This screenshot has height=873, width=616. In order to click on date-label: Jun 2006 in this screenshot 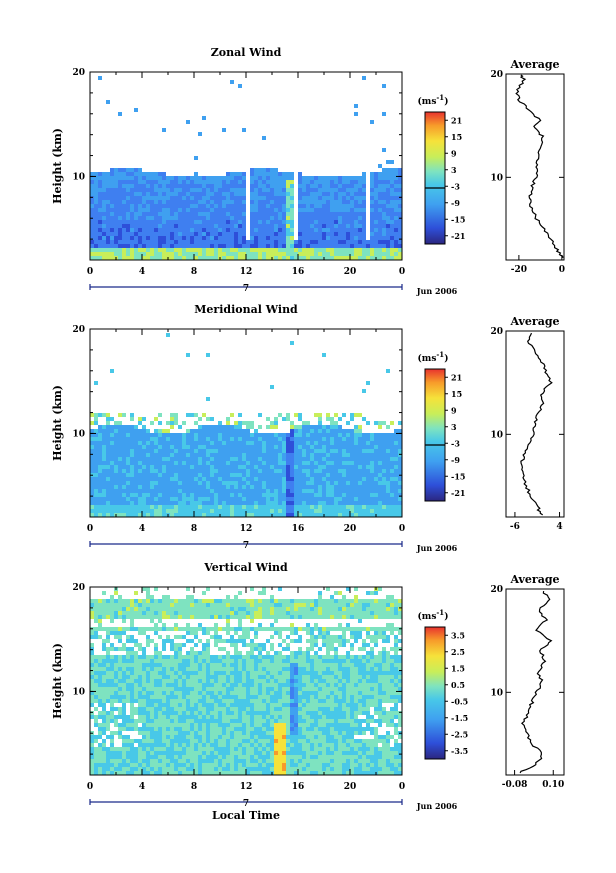, I will do `click(437, 548)`.